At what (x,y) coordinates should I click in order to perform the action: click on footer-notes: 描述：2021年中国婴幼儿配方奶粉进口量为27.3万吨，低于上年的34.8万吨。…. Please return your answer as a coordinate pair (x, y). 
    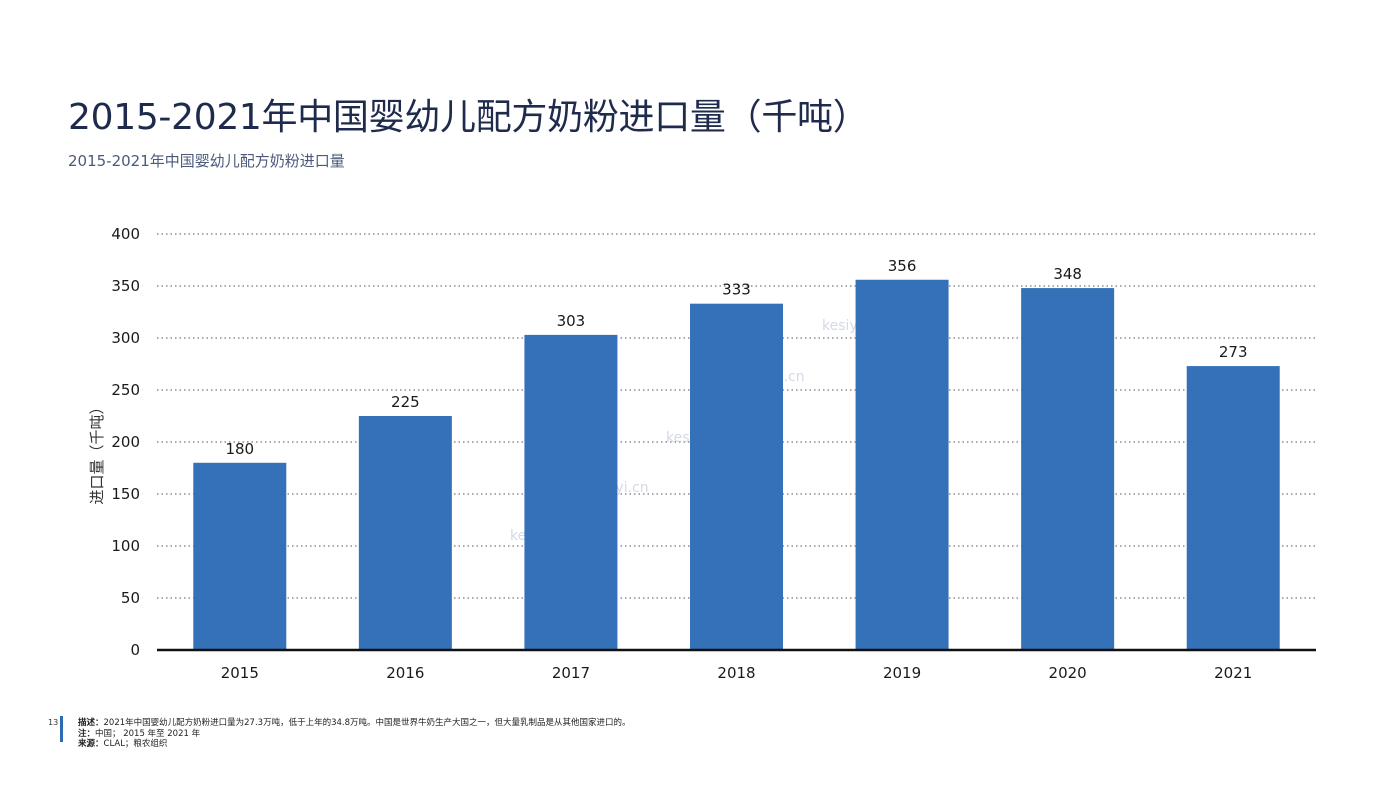
    Looking at the image, I should click on (354, 734).